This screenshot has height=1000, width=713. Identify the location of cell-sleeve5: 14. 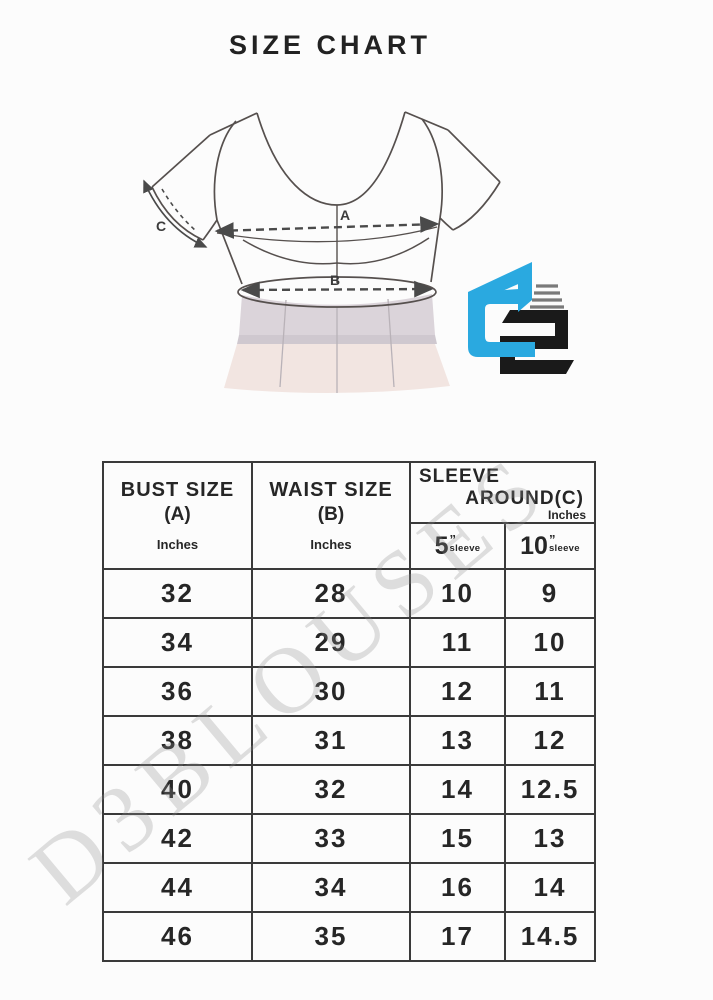
(457, 789).